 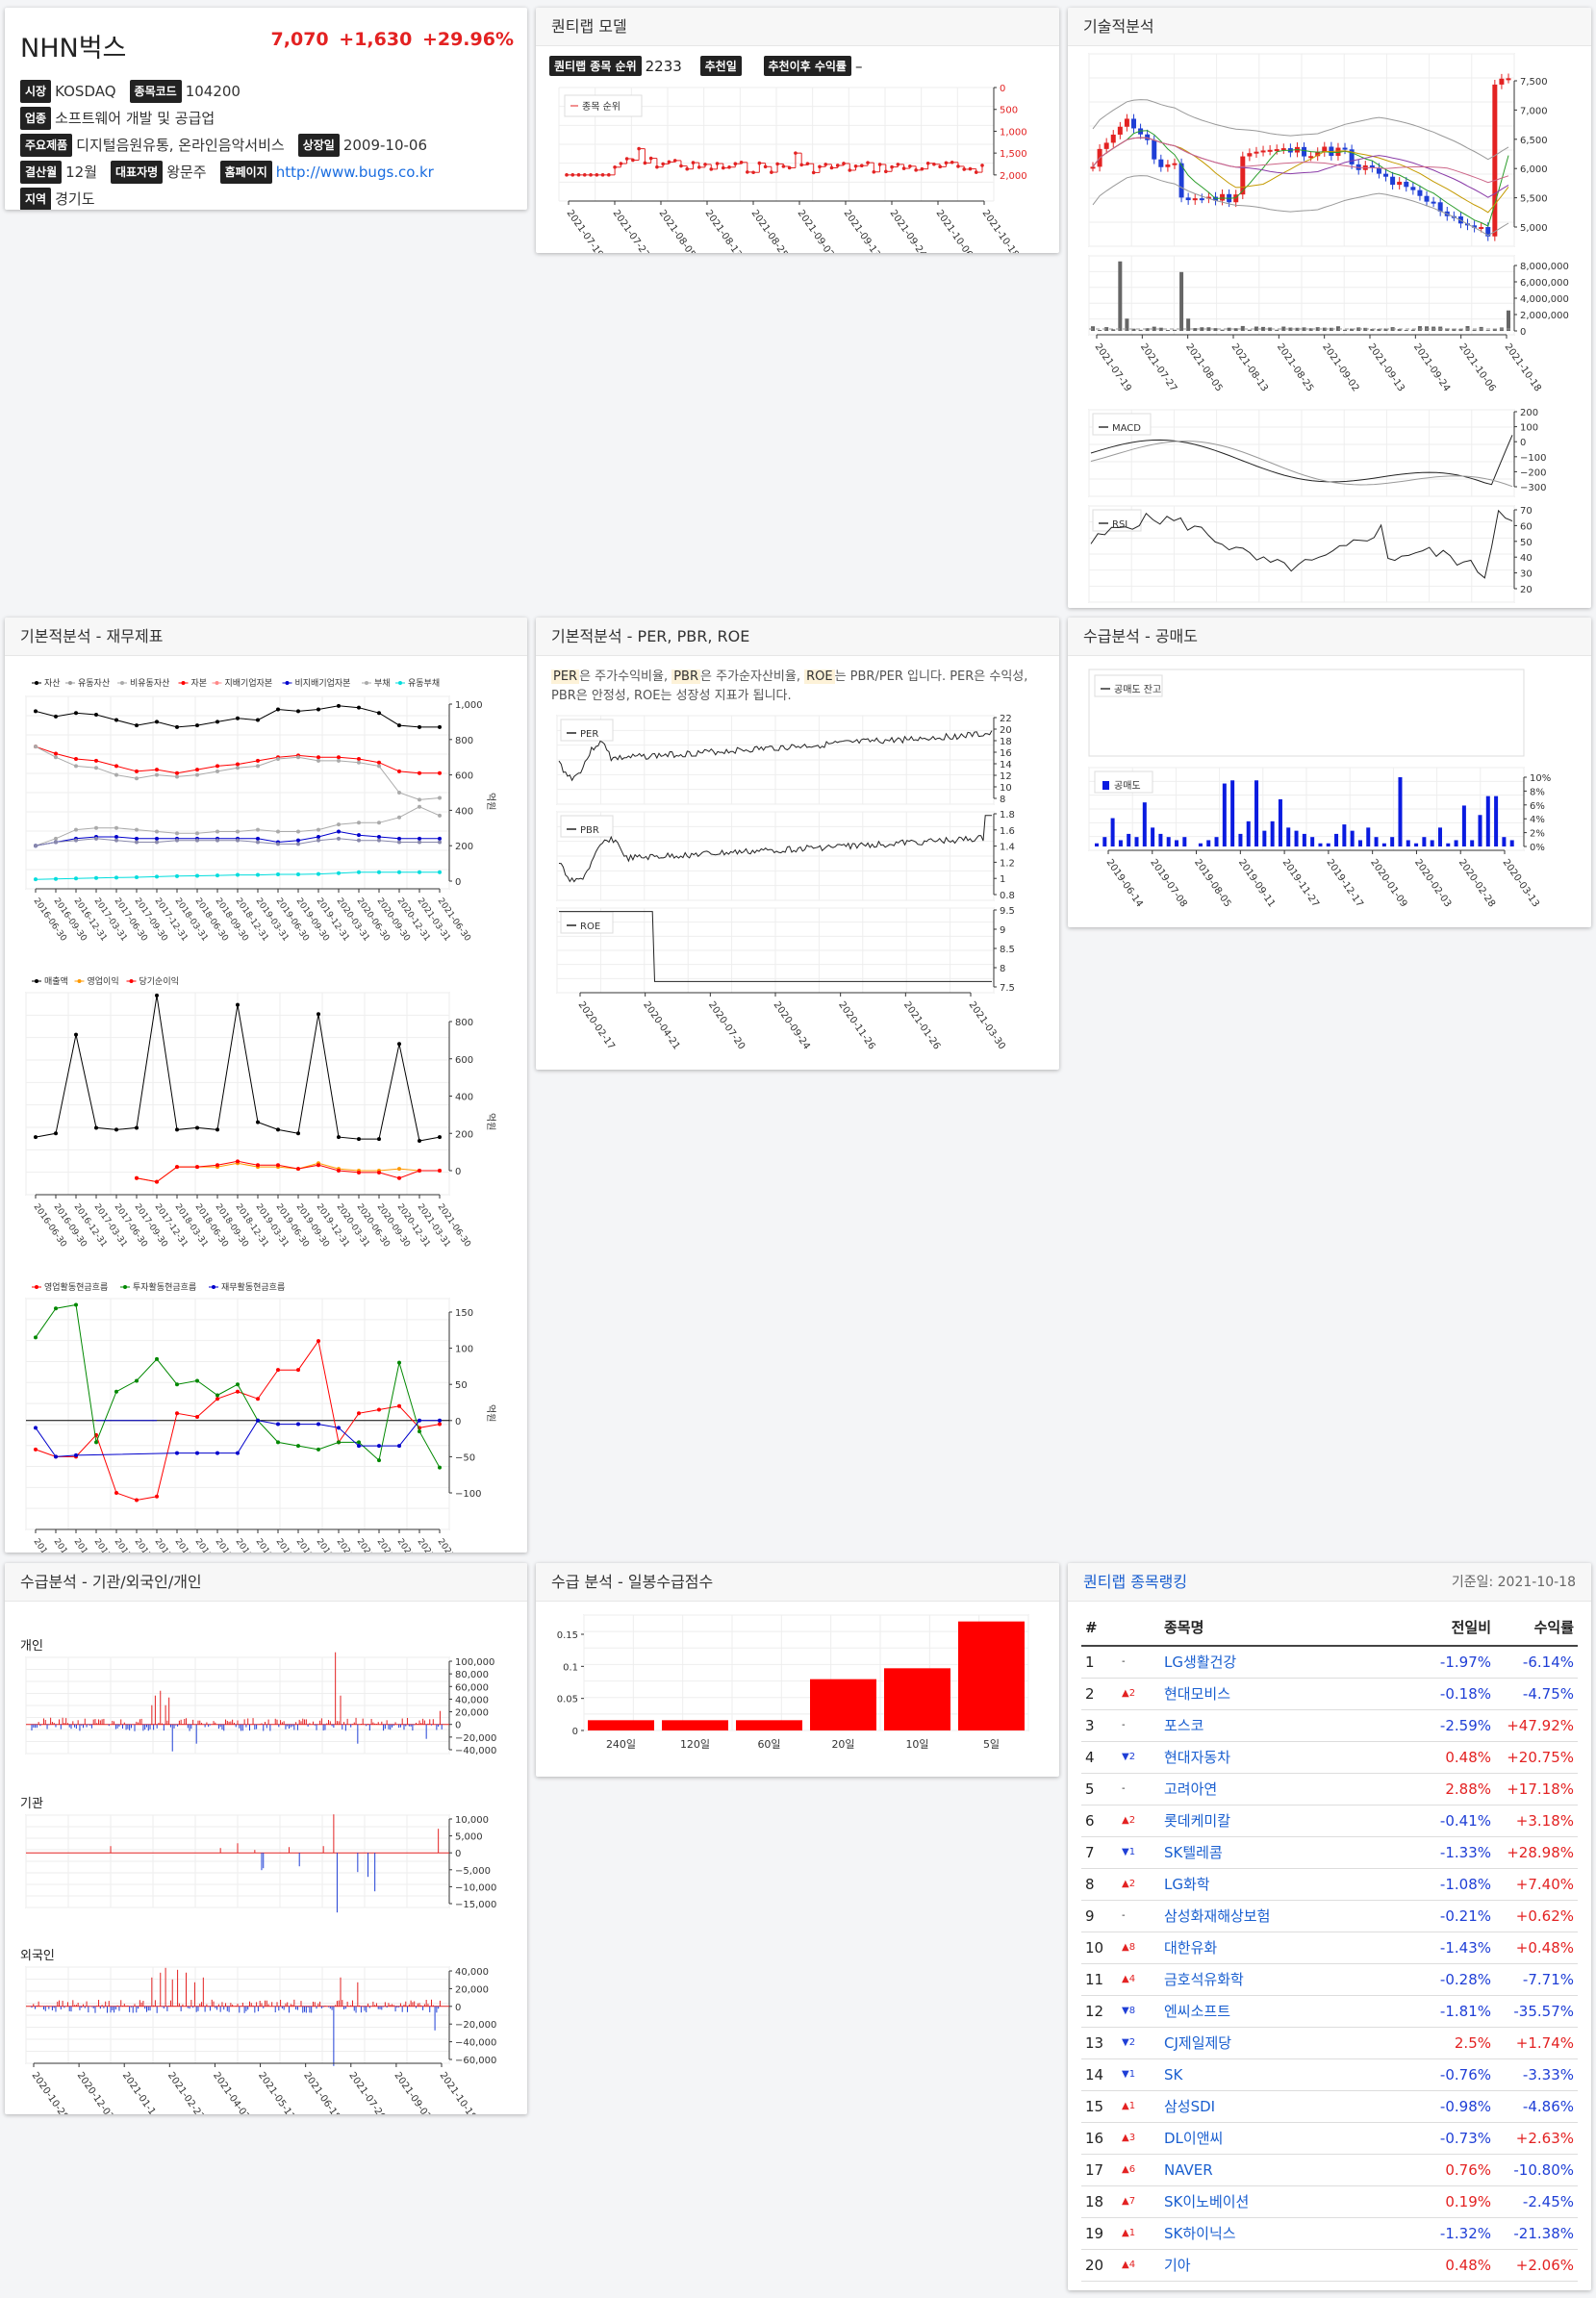 What do you see at coordinates (1197, 1694) in the screenshot?
I see `stock-link: 현대모비스` at bounding box center [1197, 1694].